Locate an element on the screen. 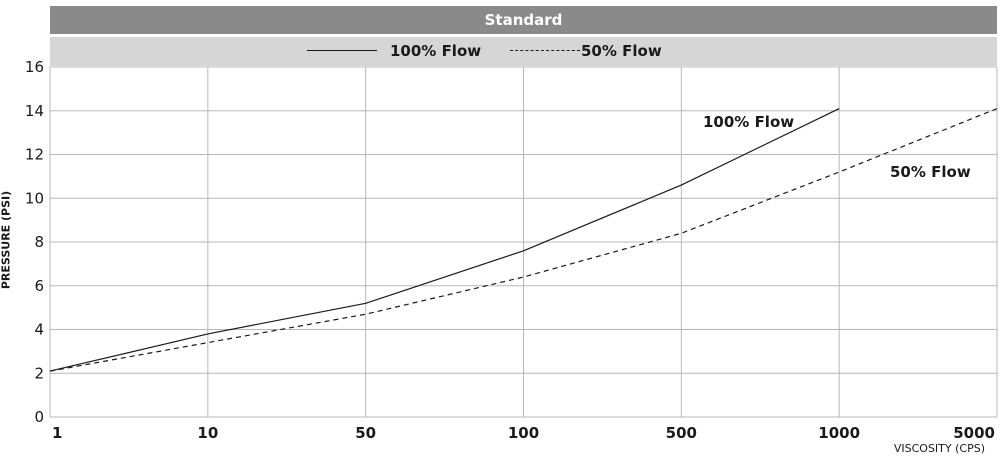 The width and height of the screenshot is (1003, 459). y-tick-label: 12 is located at coordinates (34, 155).